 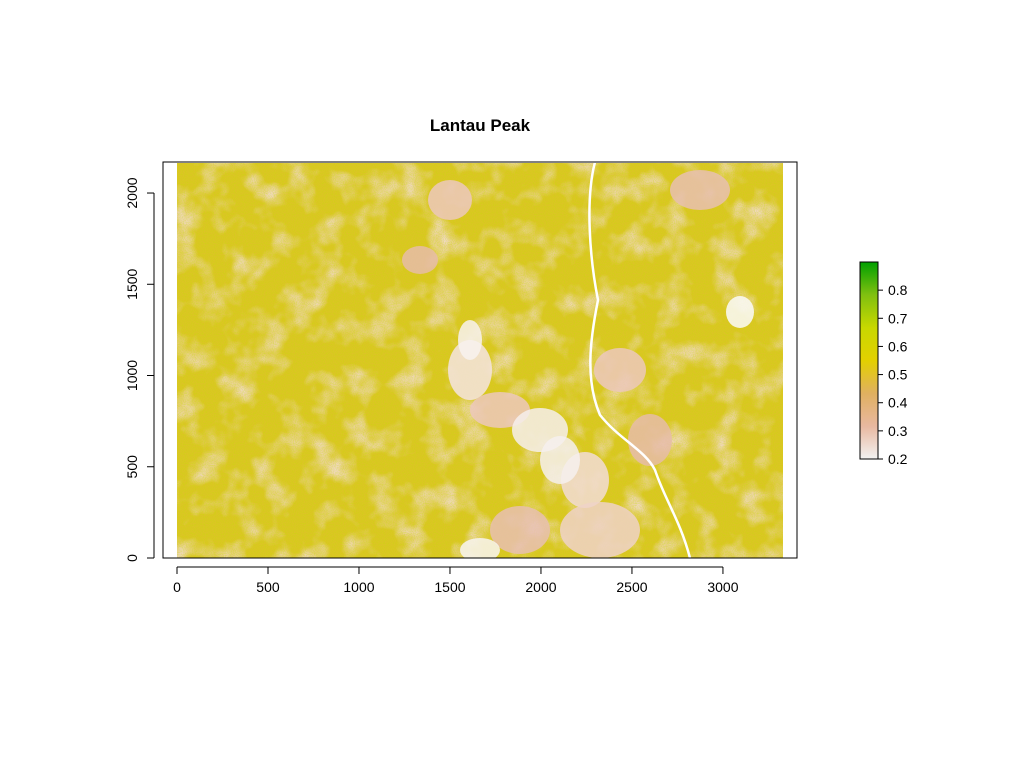 I want to click on chart-title: Lantau Peak, so click(x=480, y=125).